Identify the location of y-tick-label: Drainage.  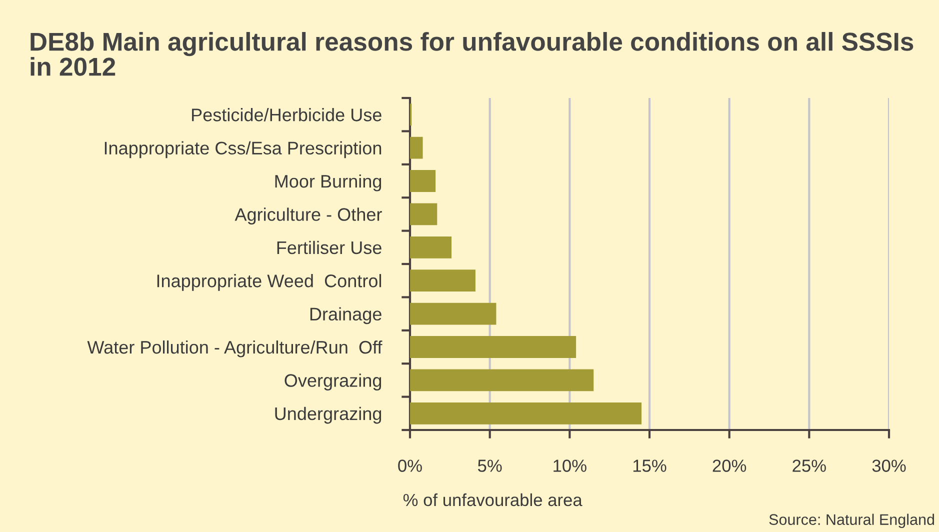
(346, 315).